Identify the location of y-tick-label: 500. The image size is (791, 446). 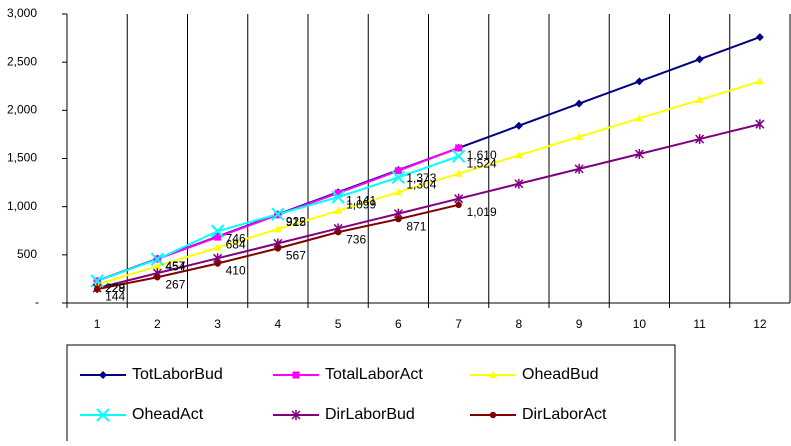
(27, 254).